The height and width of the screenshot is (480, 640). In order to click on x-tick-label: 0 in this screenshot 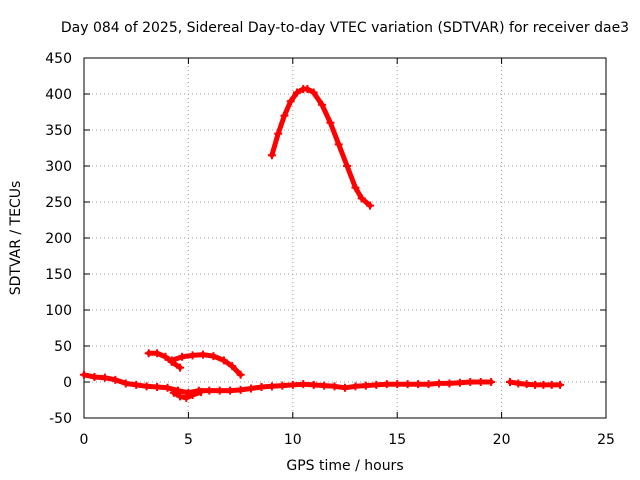, I will do `click(84, 440)`.